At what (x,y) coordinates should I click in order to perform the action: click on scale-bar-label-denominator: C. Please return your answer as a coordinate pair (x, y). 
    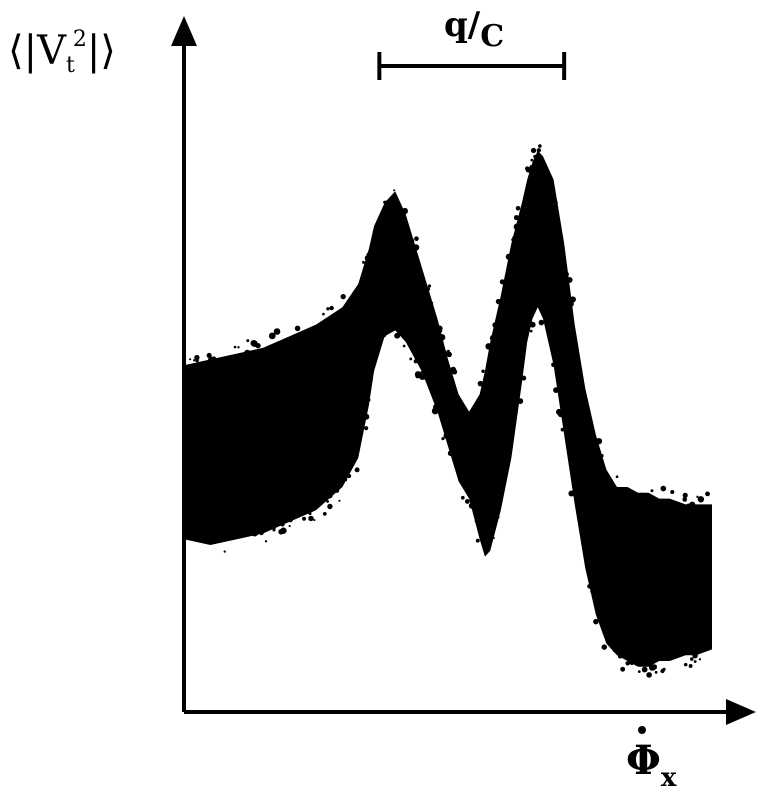
    Looking at the image, I should click on (492, 36).